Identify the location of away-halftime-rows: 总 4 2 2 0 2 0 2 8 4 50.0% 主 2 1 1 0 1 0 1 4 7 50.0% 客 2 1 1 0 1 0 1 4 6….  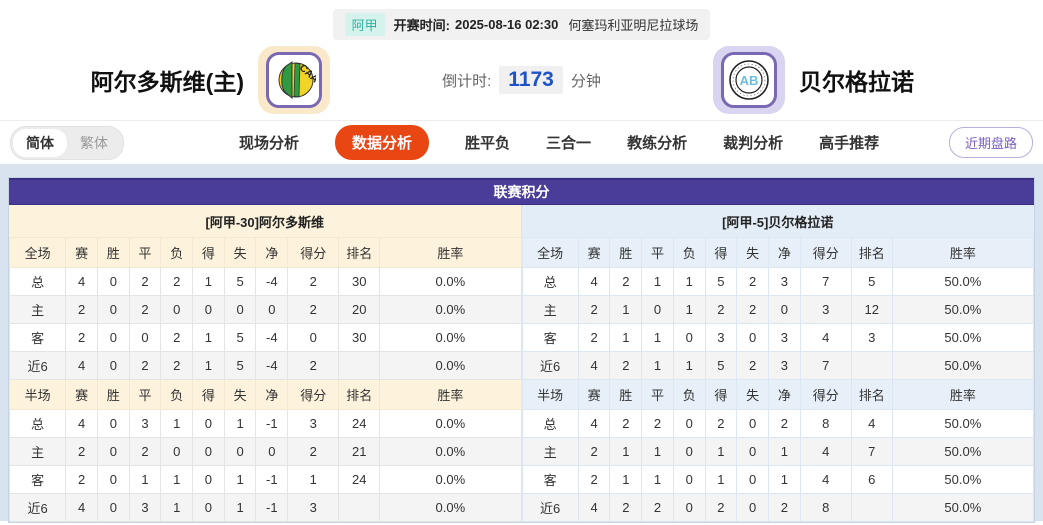
(778, 465).